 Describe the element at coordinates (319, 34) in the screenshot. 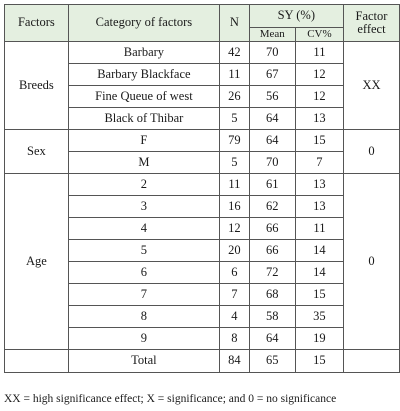

I see `header-cv: CV%` at that location.